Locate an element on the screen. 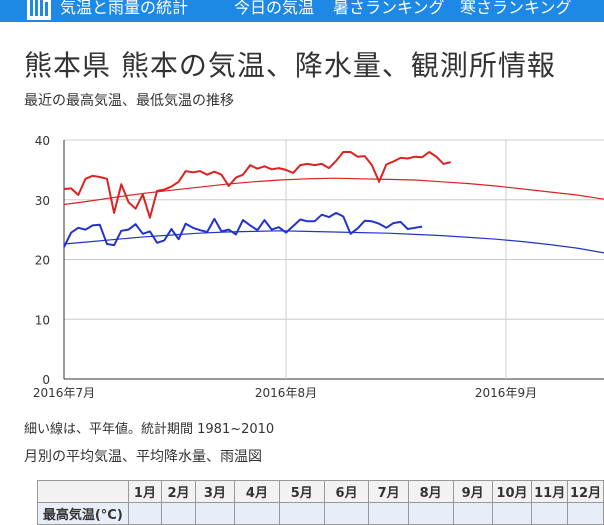 Image resolution: width=604 pixels, height=525 pixels. bar-chart-logo-icon is located at coordinates (39, 10).